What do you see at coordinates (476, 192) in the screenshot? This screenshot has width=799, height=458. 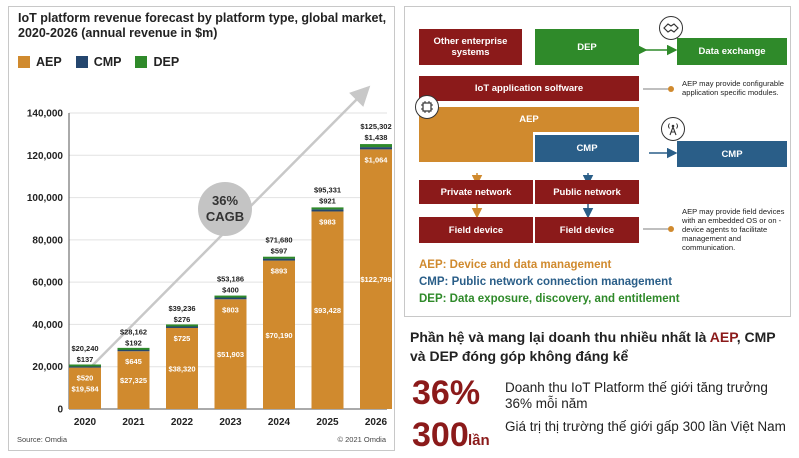 I see `private-network-box: Private network` at bounding box center [476, 192].